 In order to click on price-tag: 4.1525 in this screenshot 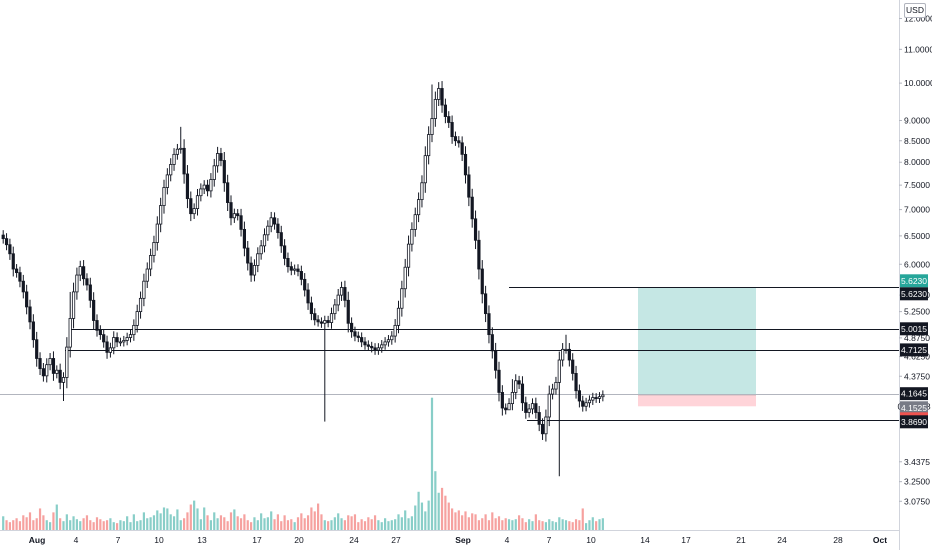, I will do `click(914, 408)`.